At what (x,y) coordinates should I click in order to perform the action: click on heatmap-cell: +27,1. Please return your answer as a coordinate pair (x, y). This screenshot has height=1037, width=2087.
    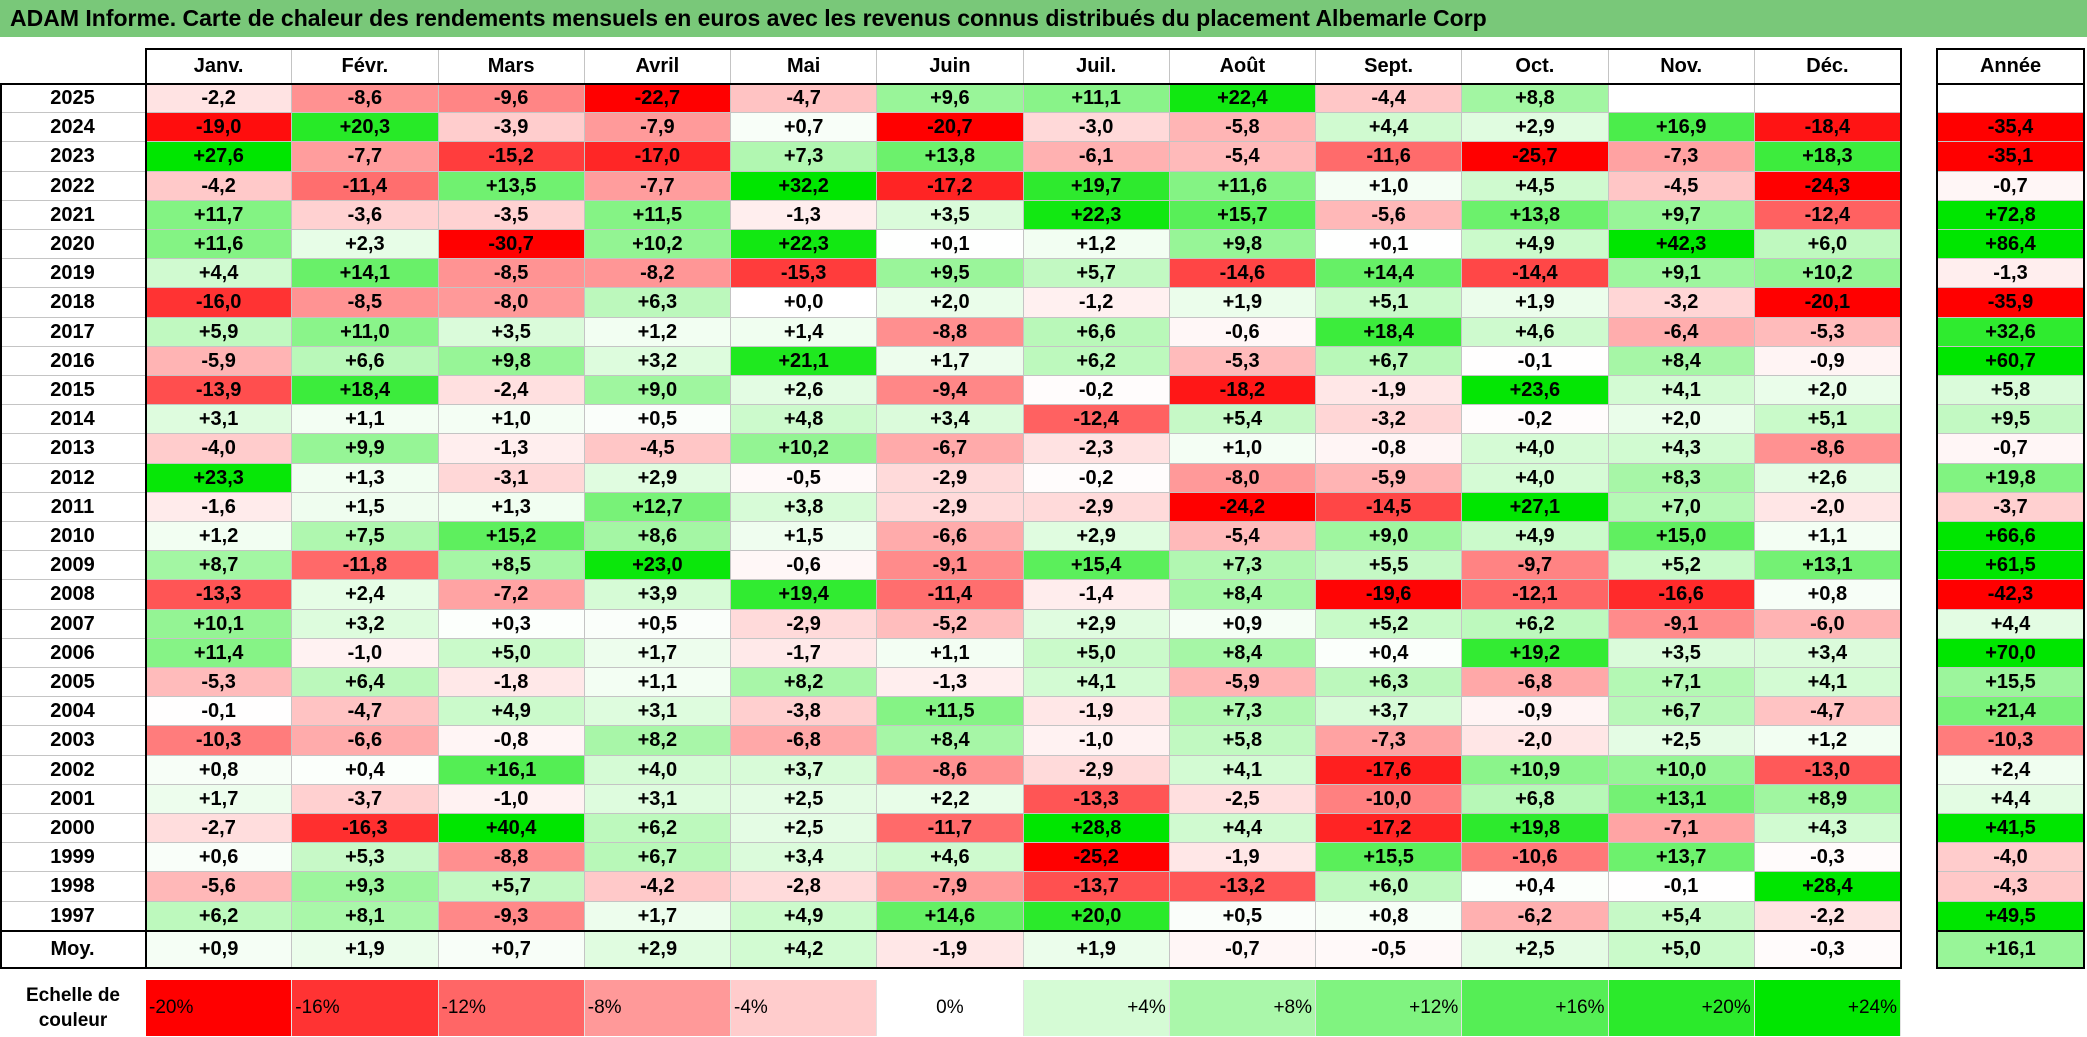
    Looking at the image, I should click on (1535, 507).